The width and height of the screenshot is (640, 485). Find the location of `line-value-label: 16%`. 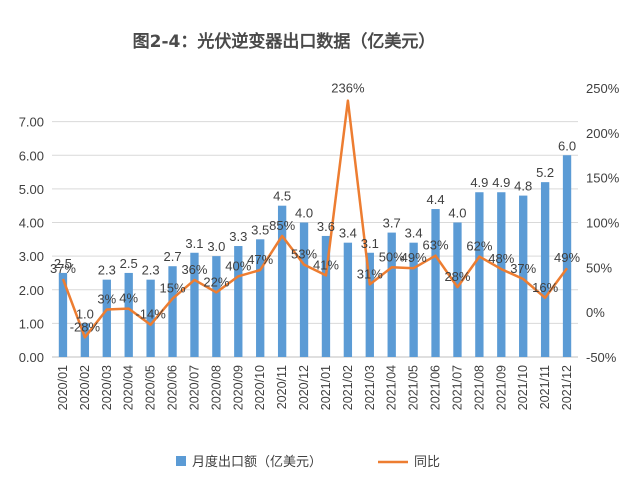

line-value-label: 16% is located at coordinates (545, 287).